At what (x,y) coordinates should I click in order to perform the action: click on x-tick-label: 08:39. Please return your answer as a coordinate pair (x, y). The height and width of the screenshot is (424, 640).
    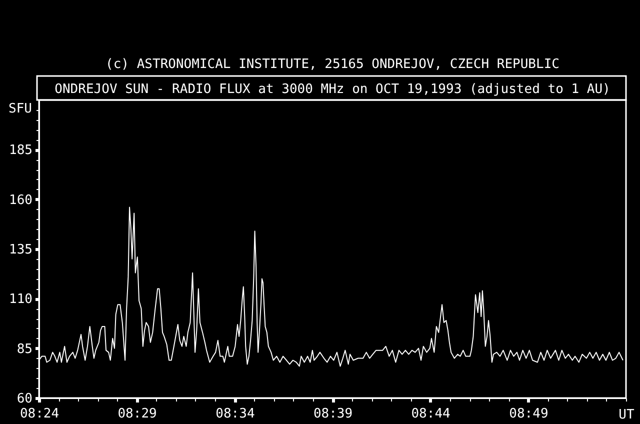
    Looking at the image, I should click on (333, 414).